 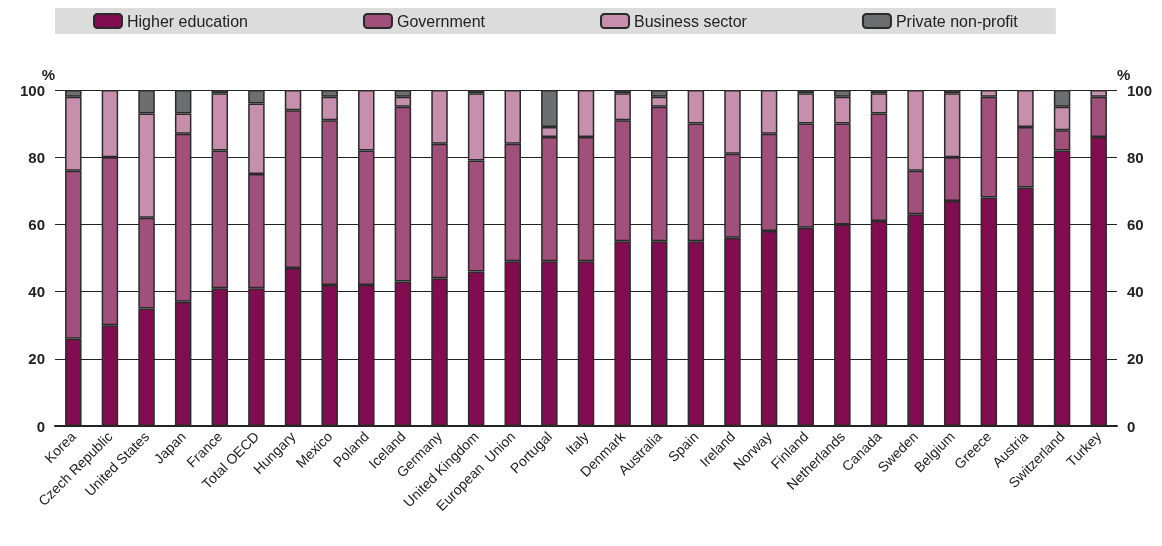 I want to click on y2-tick-label: 20, so click(x=1135, y=359).